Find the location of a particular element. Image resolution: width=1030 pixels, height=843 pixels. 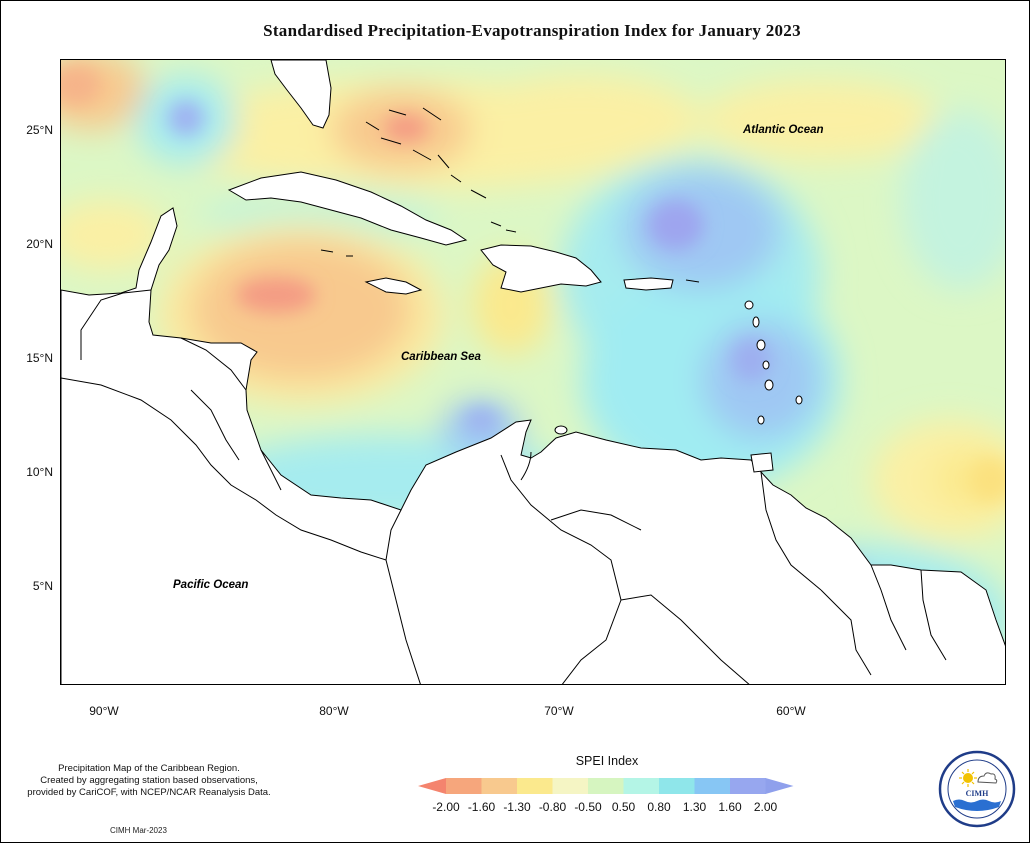

atlantic-ocean-label: Atlantic Ocean is located at coordinates (783, 130).